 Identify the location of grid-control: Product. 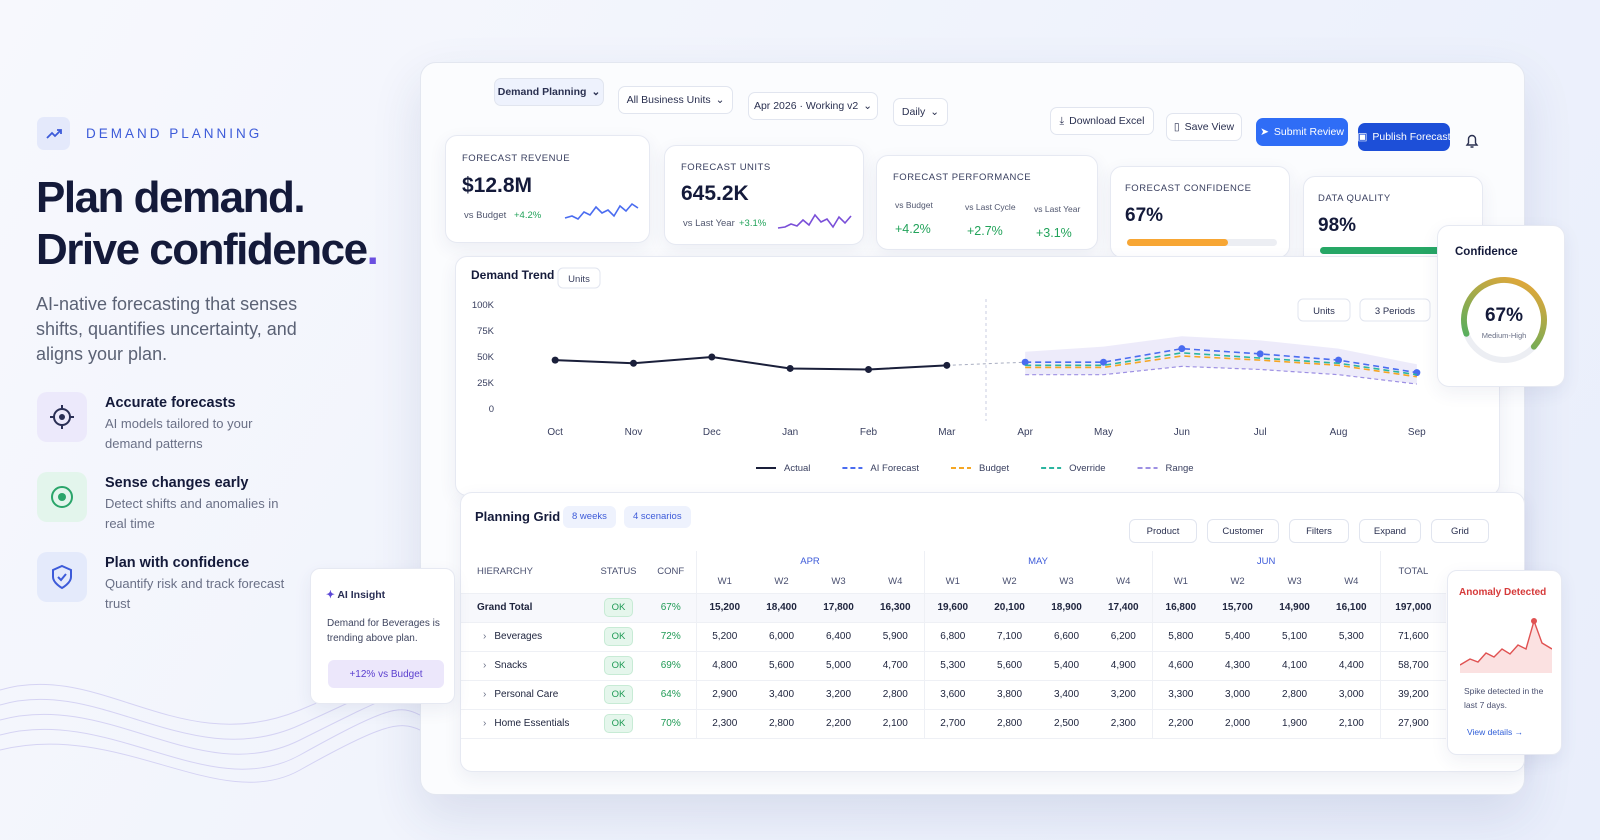
(1163, 531).